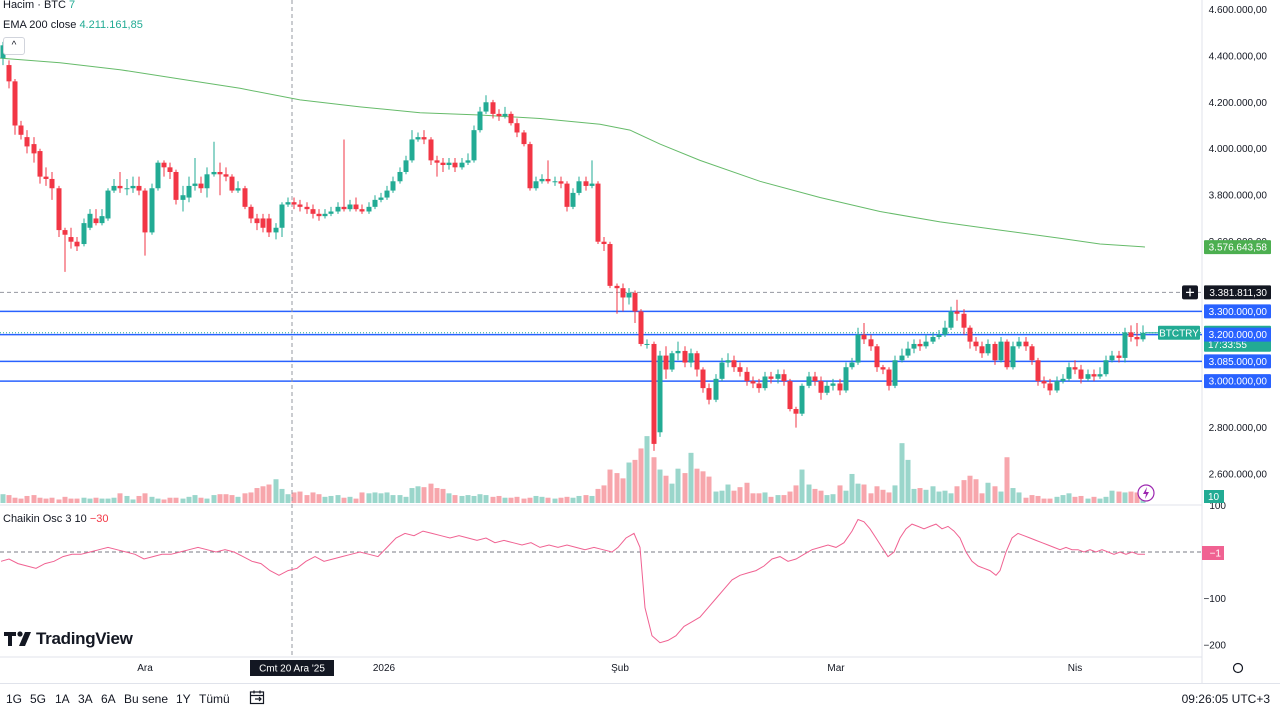 This screenshot has height=714, width=1280. I want to click on crosshair-price-label, so click(1237, 292).